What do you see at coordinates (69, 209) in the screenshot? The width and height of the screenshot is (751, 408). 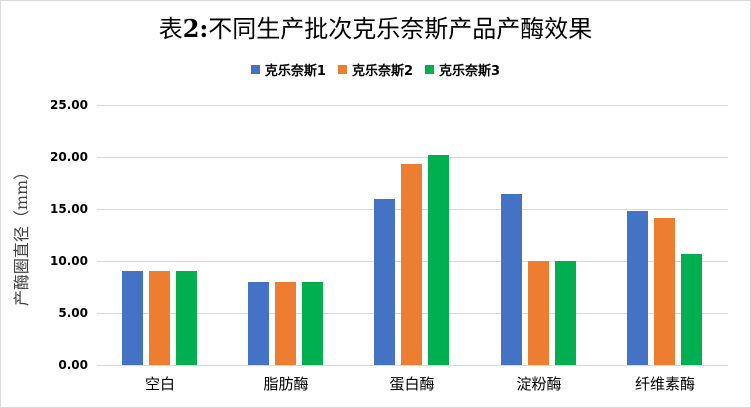 I see `y-tick-label: 15.00` at bounding box center [69, 209].